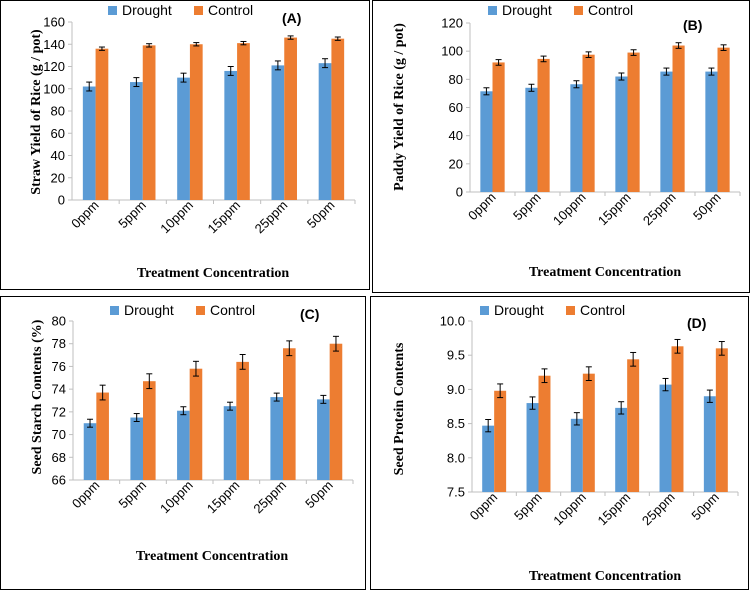 Image resolution: width=750 pixels, height=591 pixels. I want to click on y-tick-label: 7.5, so click(456, 492).